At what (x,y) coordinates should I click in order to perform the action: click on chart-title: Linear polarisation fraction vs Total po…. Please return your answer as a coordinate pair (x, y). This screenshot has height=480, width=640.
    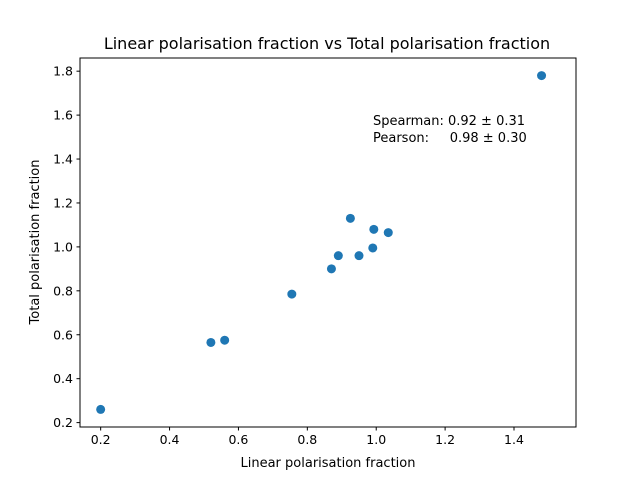
    Looking at the image, I should click on (327, 43).